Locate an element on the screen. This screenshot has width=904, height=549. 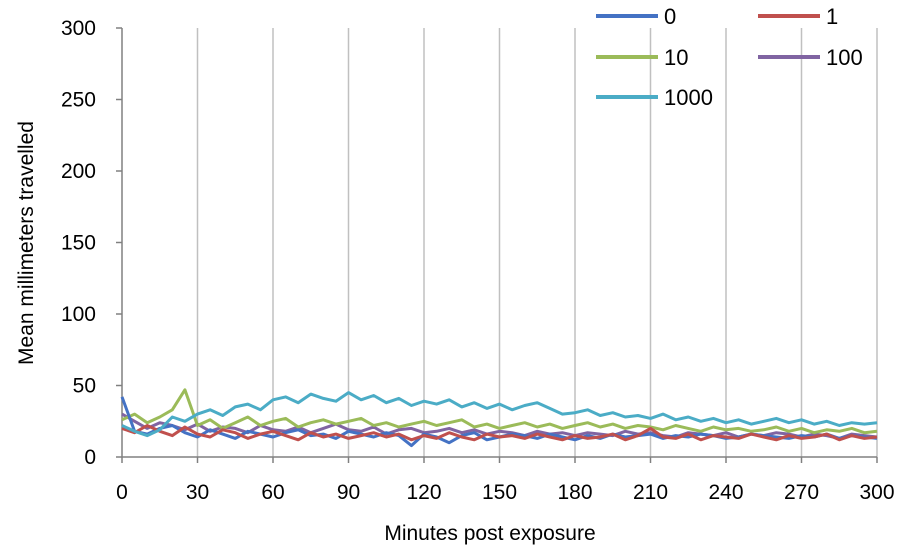
x-tick-label: 210 is located at coordinates (650, 492).